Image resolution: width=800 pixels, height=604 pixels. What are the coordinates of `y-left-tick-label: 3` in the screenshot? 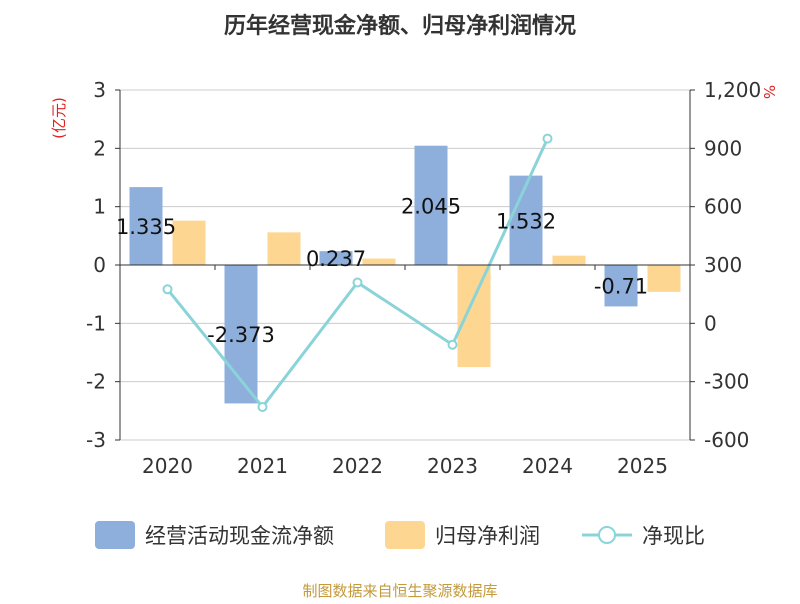 It's located at (99, 90).